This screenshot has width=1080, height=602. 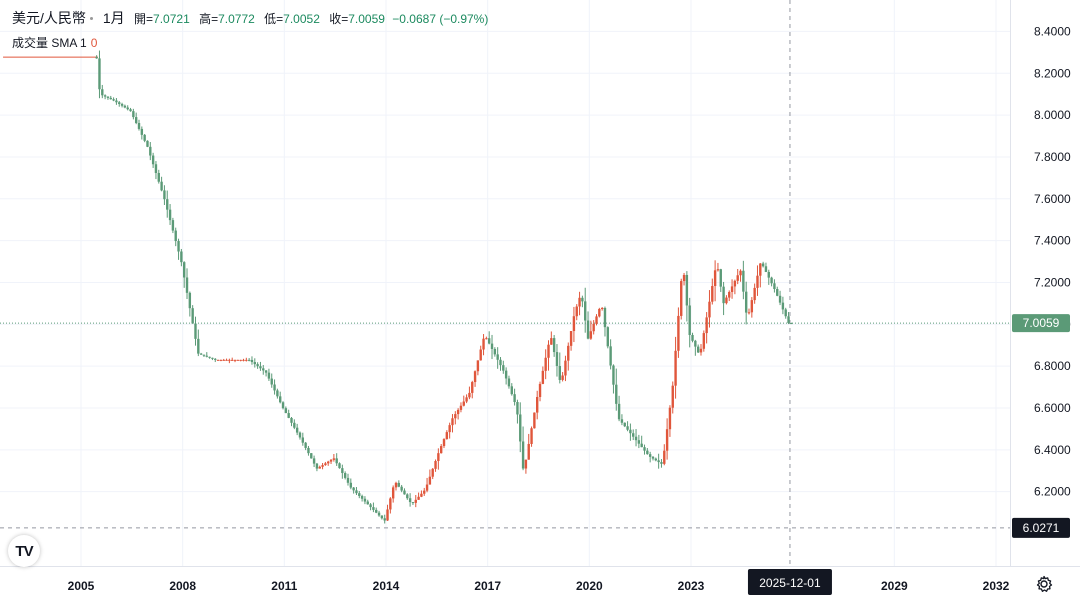 What do you see at coordinates (49, 18) in the screenshot?
I see `symbol-title: 美元/人民幣` at bounding box center [49, 18].